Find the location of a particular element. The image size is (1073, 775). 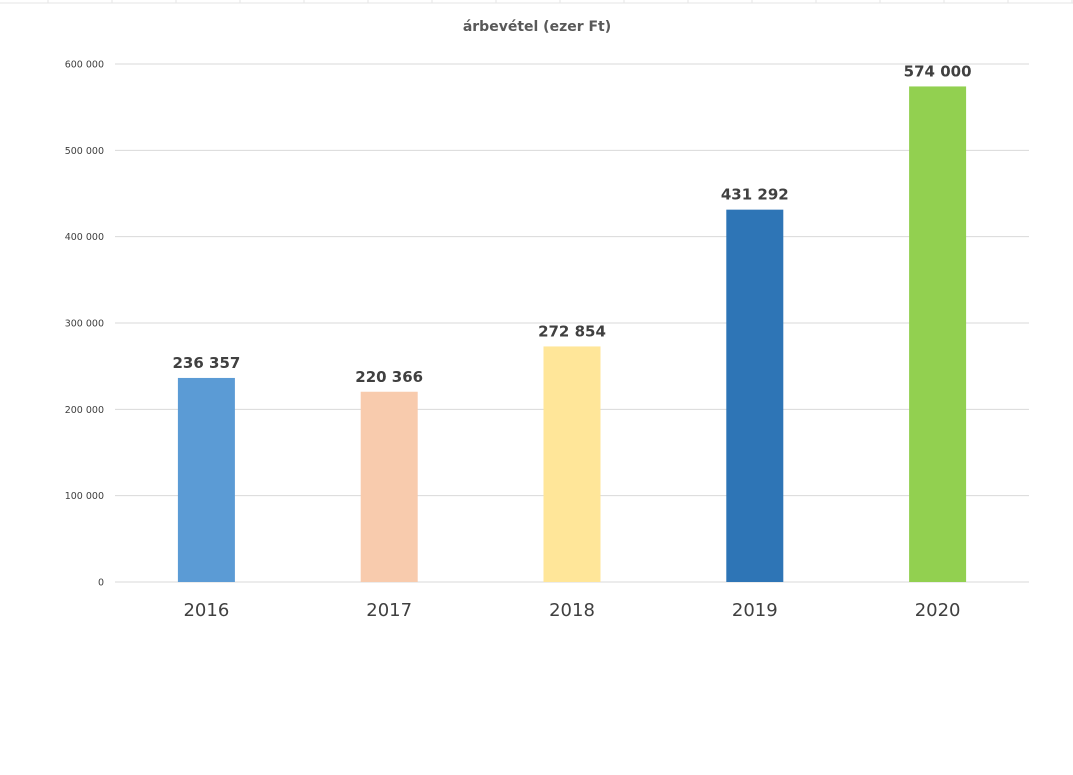

chart-title: árbevétel (ezer Ft) is located at coordinates (537, 27).